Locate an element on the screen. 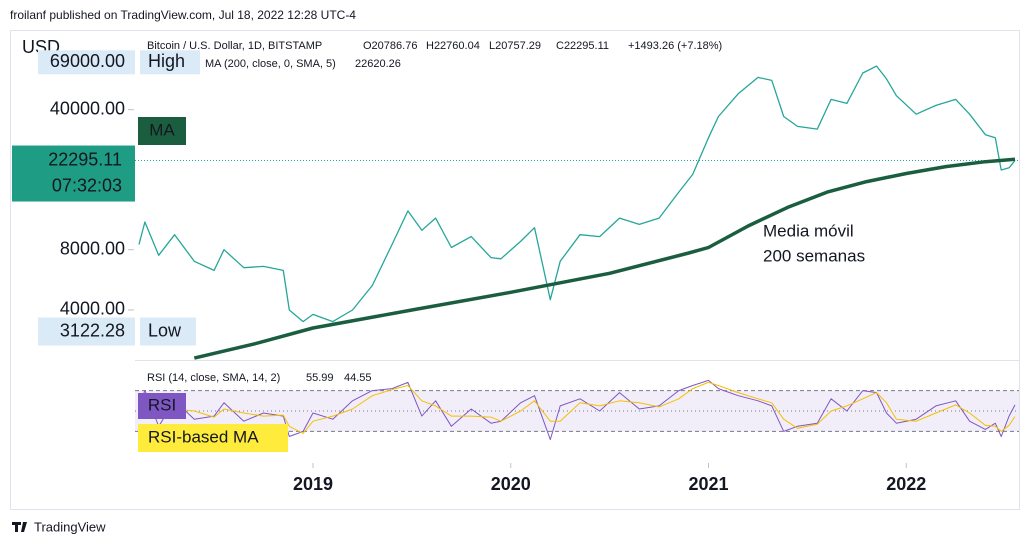  low-badge-text: Low is located at coordinates (165, 330).